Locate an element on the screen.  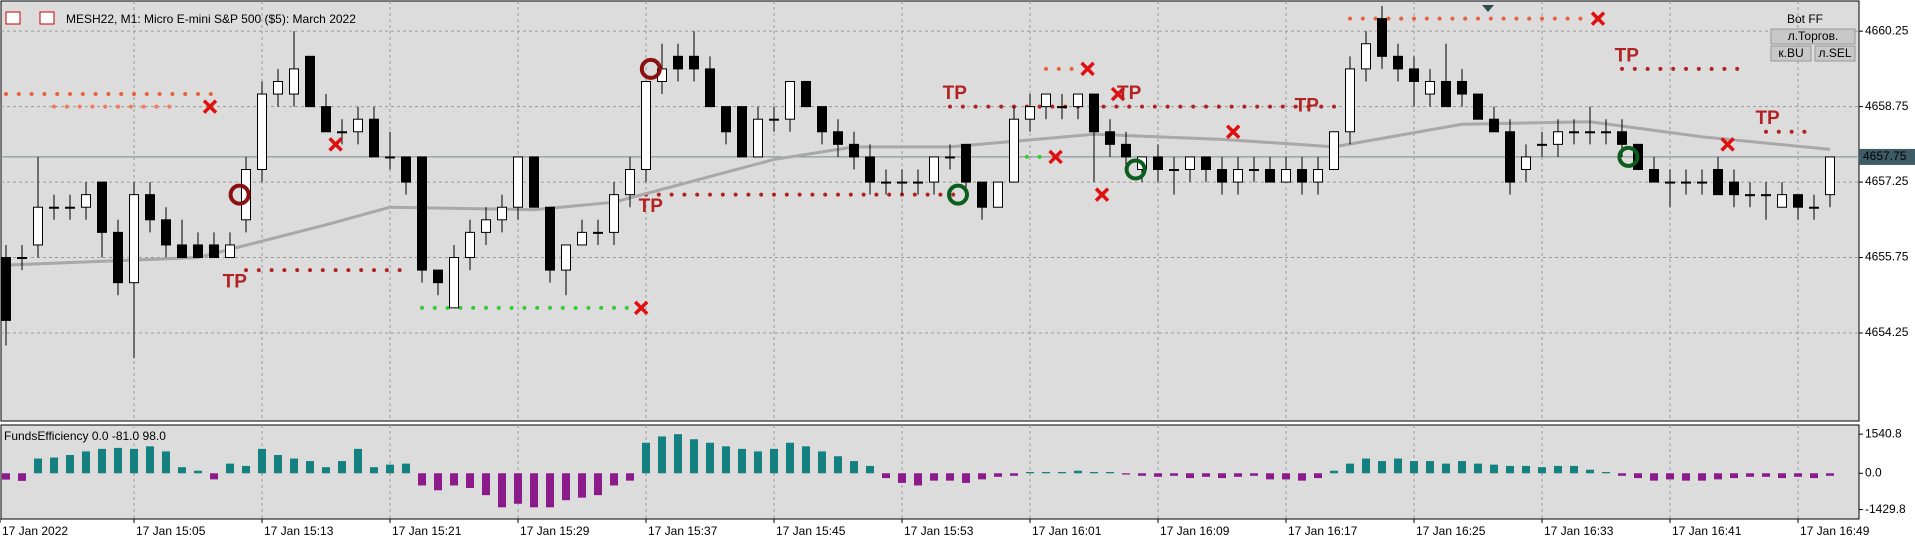
button-label: л.SEL is located at coordinates (1834, 53).